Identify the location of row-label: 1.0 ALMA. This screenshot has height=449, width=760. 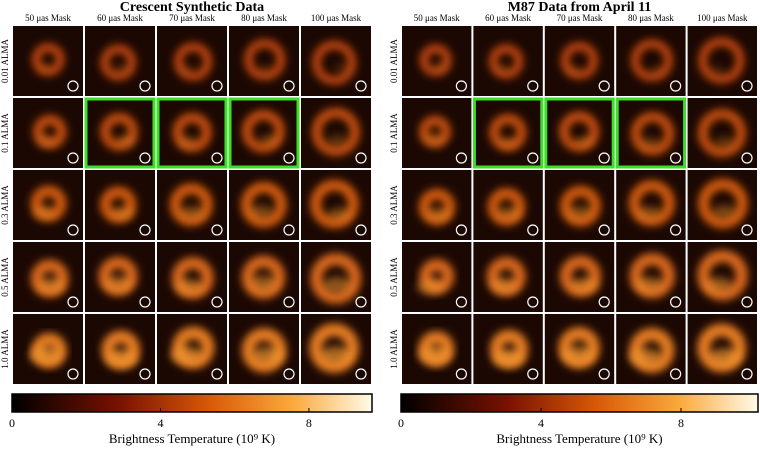
(394, 349).